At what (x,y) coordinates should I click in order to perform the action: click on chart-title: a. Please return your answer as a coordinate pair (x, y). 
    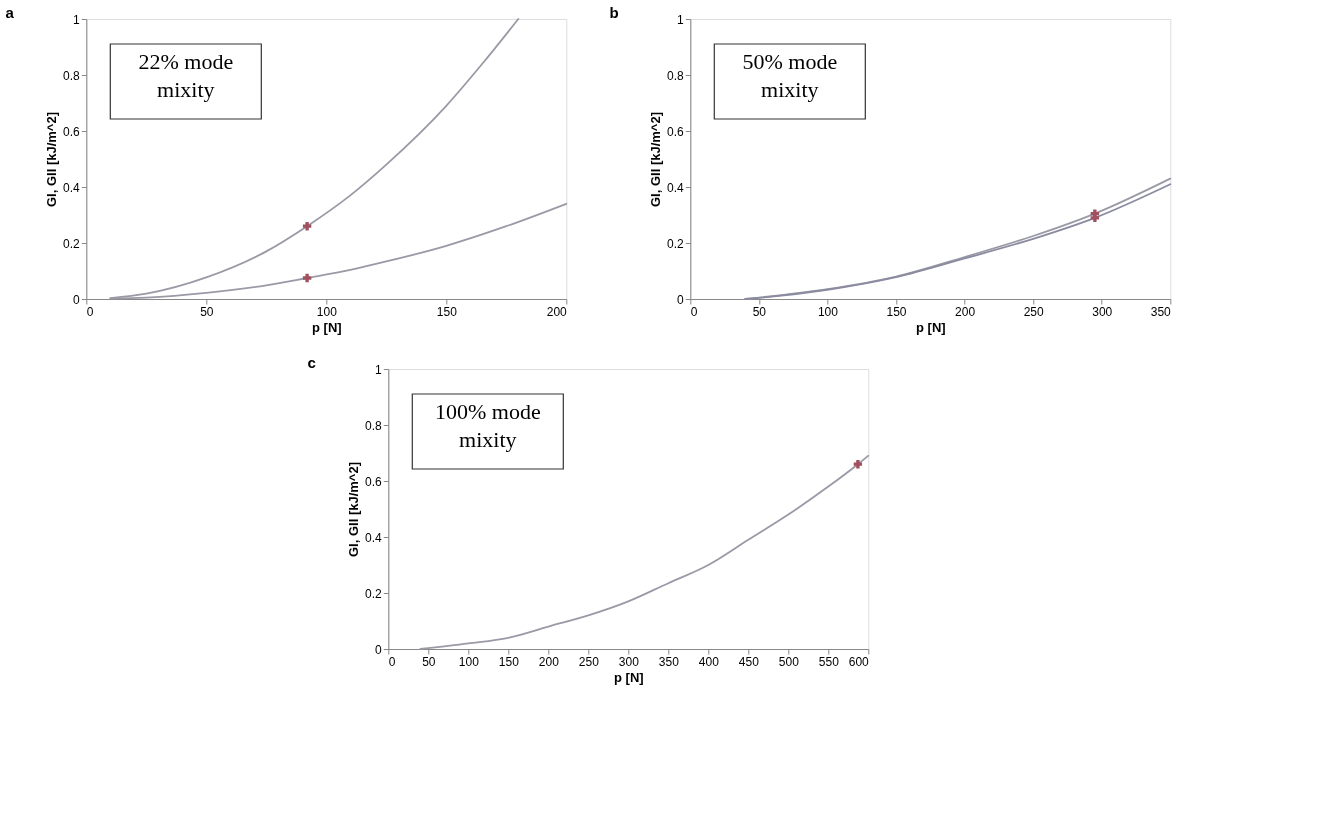
    Looking at the image, I should click on (10, 12).